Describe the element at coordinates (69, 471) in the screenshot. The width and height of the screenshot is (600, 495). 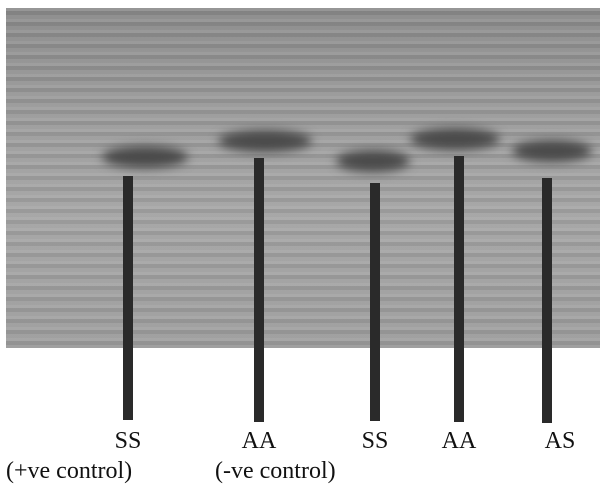
I see `control-note: (+ve control)` at that location.